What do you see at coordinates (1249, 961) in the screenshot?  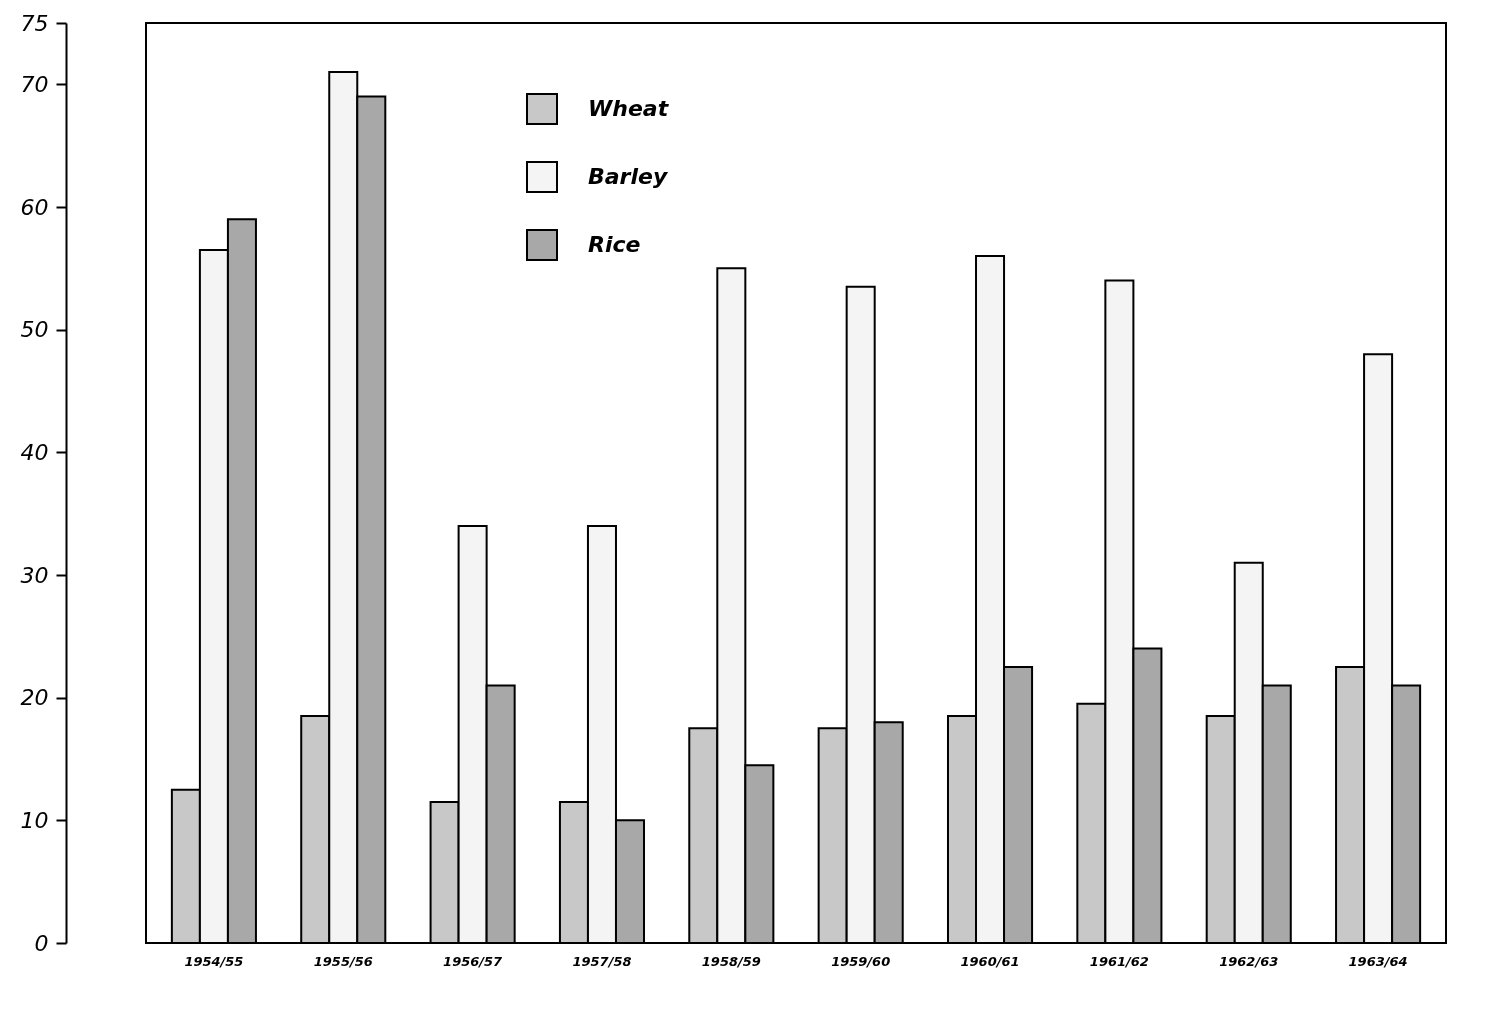 I see `x-tick-label: 1962/63` at bounding box center [1249, 961].